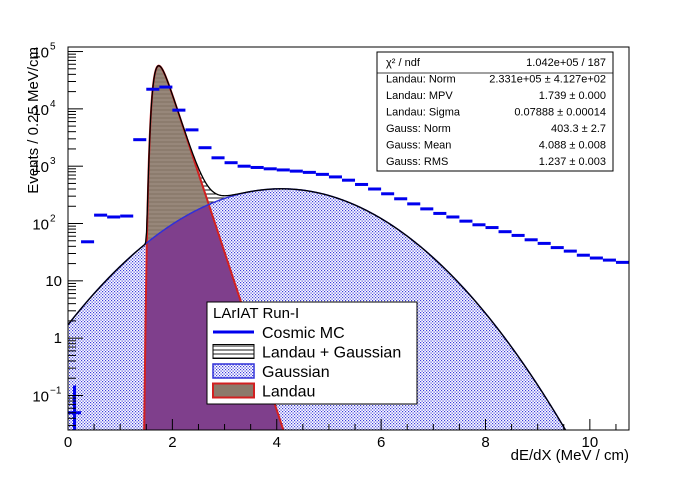 This screenshot has height=481, width=698. I want to click on legend-label: Landau + Gaussian, so click(331, 353).